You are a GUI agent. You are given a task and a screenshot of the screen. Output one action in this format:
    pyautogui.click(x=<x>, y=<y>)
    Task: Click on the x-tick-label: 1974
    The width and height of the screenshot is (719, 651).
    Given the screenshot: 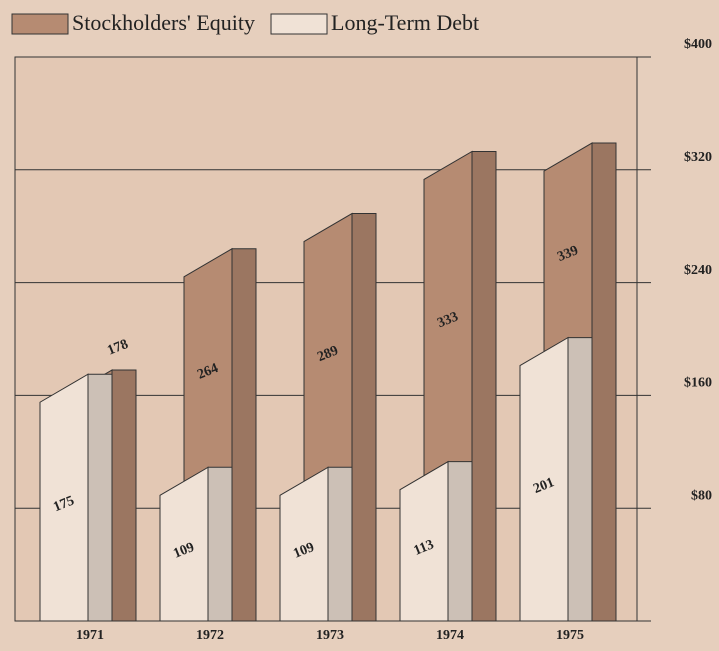 What is the action you would take?
    pyautogui.click(x=450, y=635)
    